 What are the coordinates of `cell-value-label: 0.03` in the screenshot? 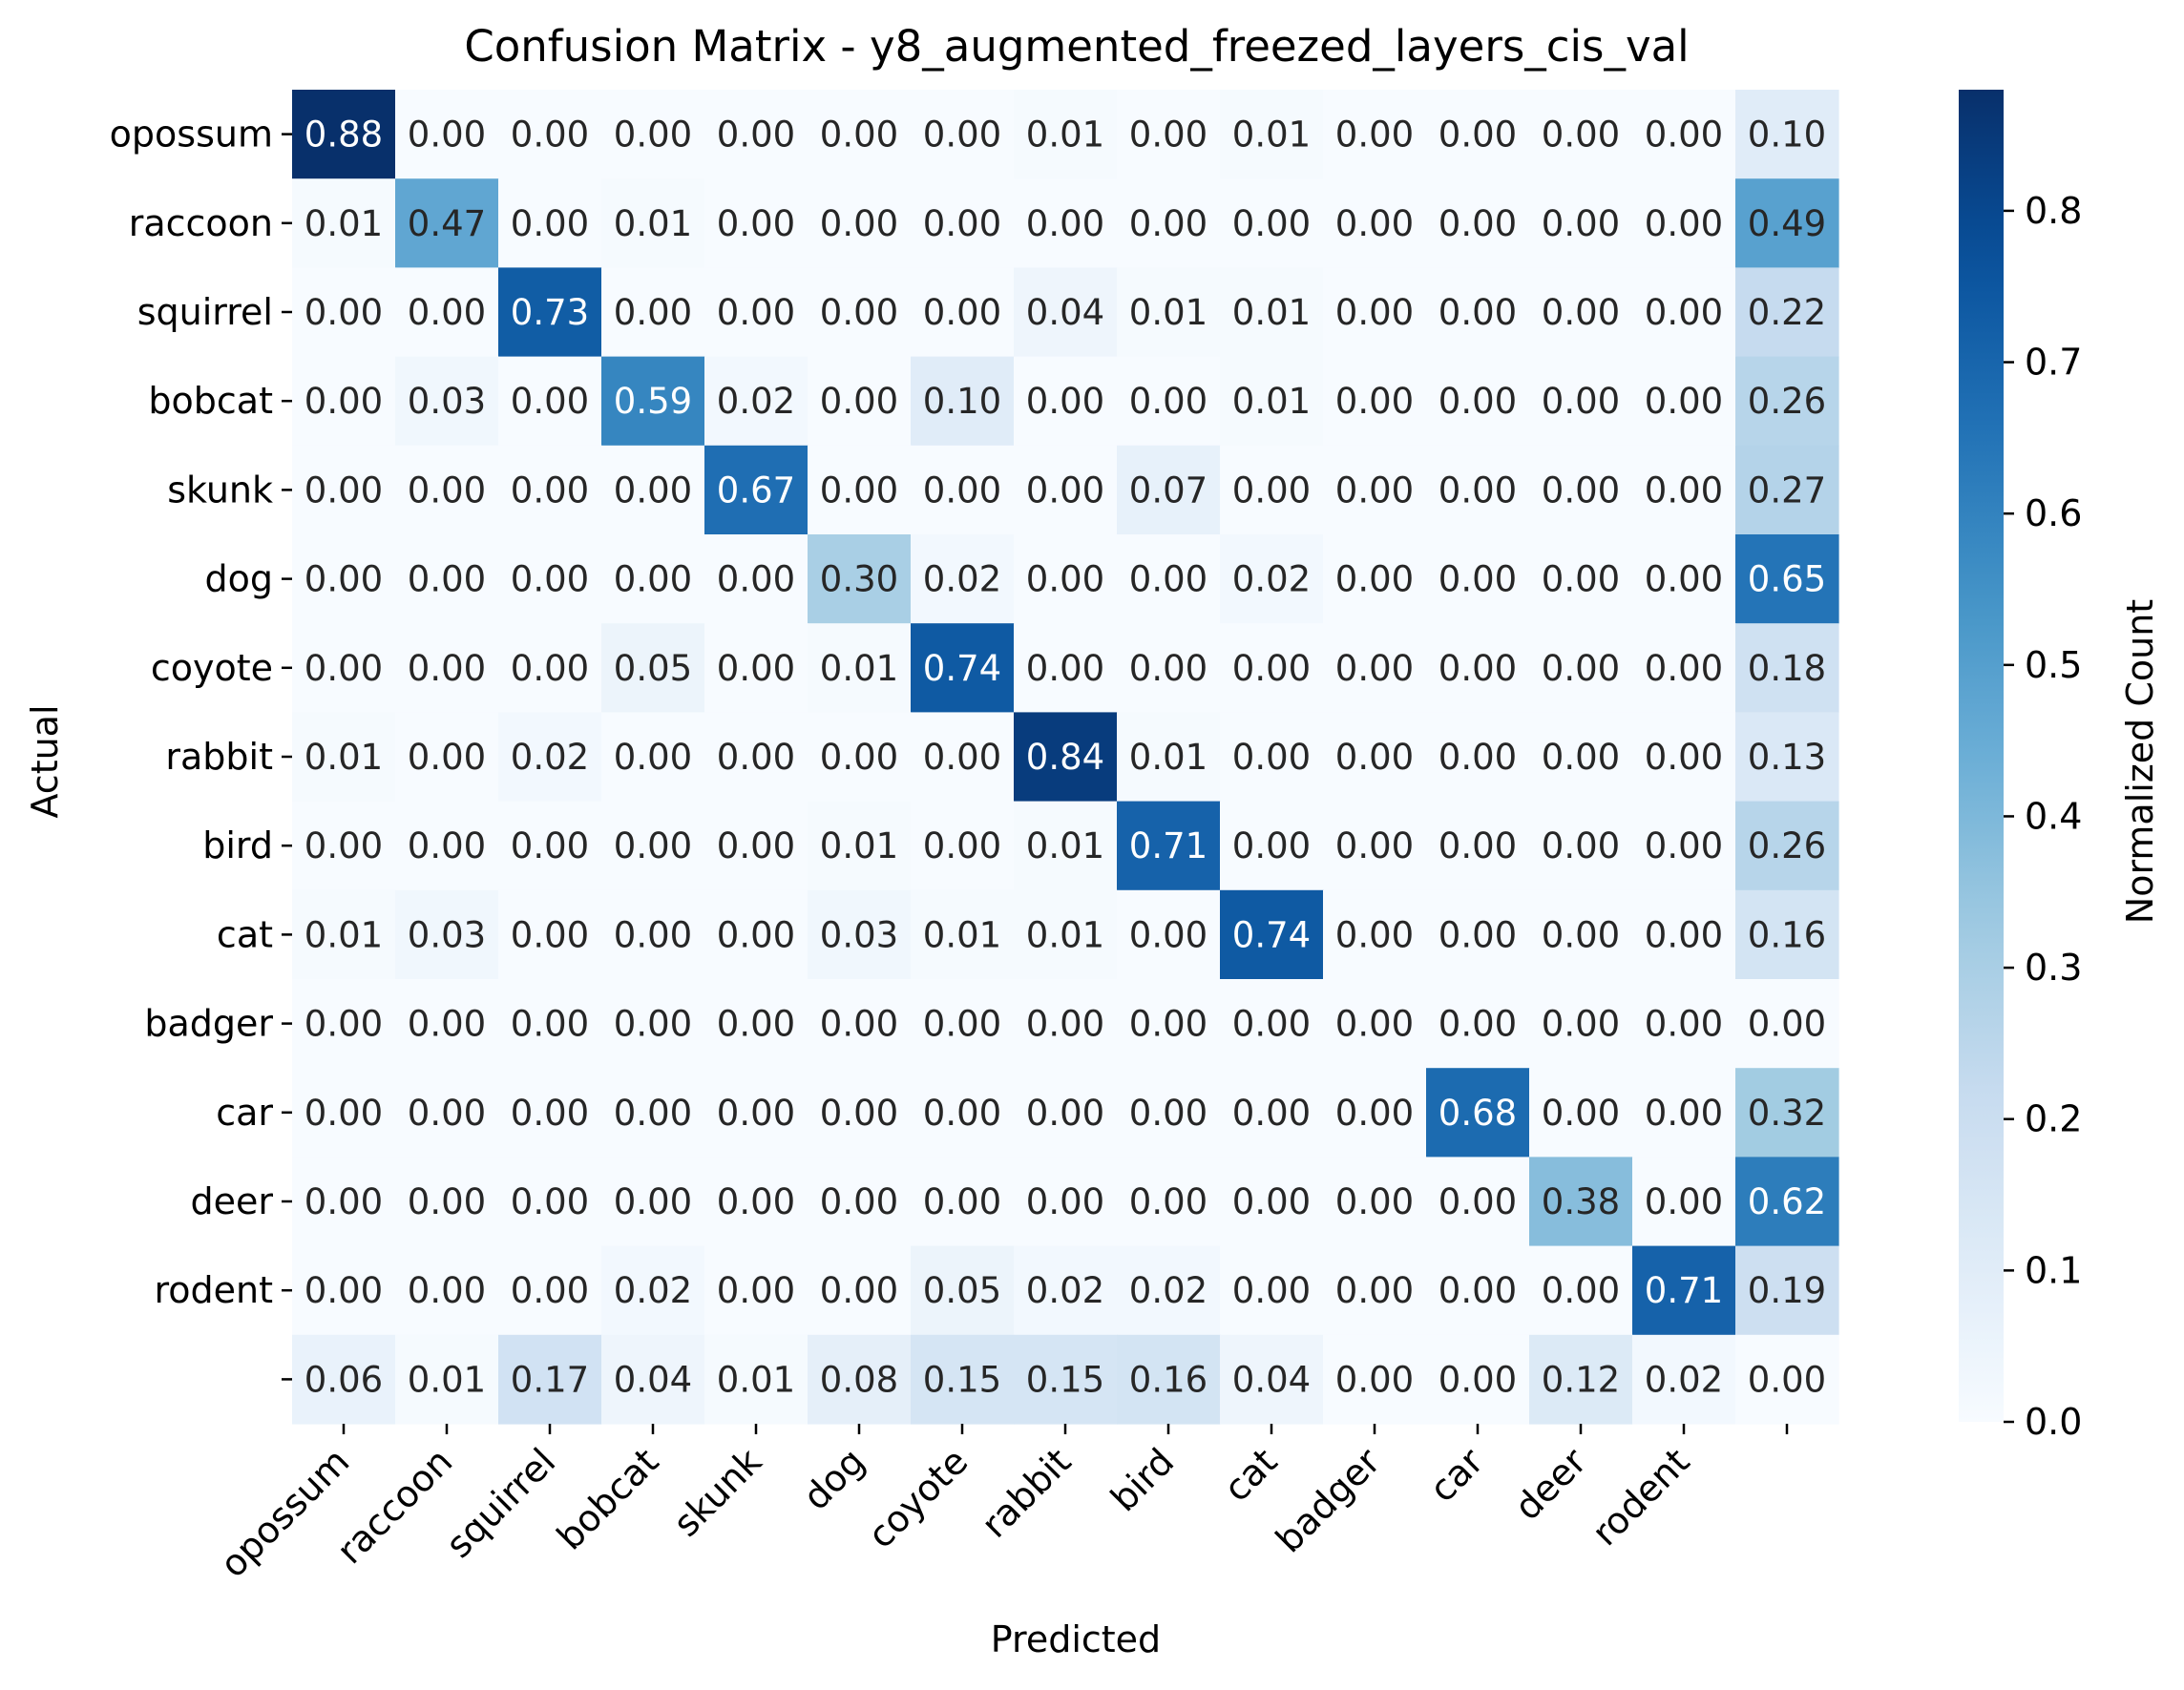 It's located at (447, 934).